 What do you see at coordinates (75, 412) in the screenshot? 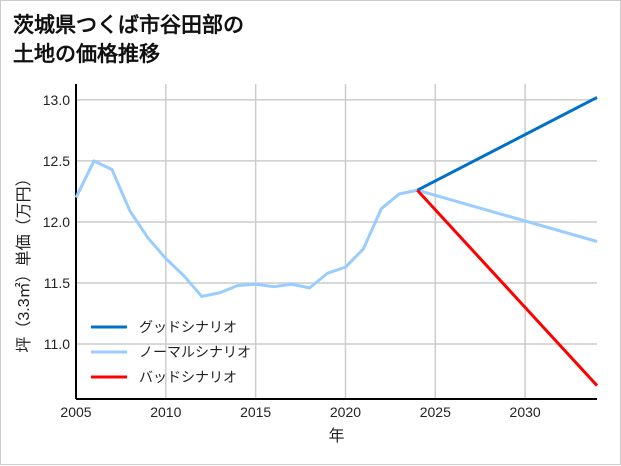
I see `x-tick-label: 2005` at bounding box center [75, 412].